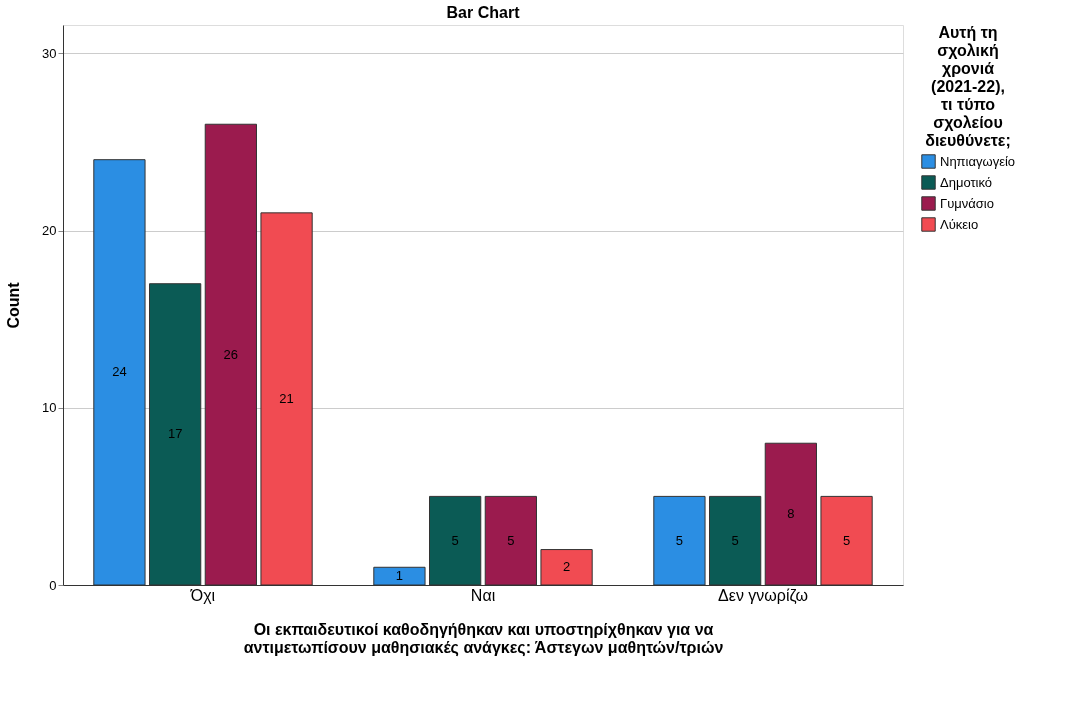 This screenshot has width=1065, height=711. Describe the element at coordinates (175, 434) in the screenshot. I see `data-label: 17` at that location.